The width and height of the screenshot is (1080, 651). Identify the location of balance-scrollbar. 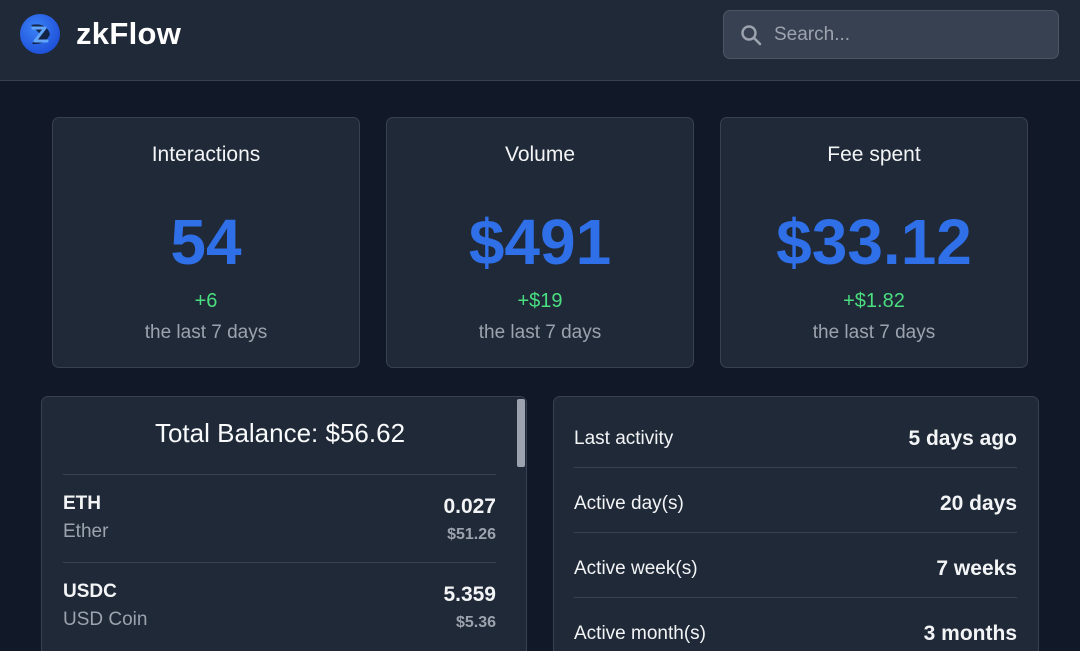
(521, 524).